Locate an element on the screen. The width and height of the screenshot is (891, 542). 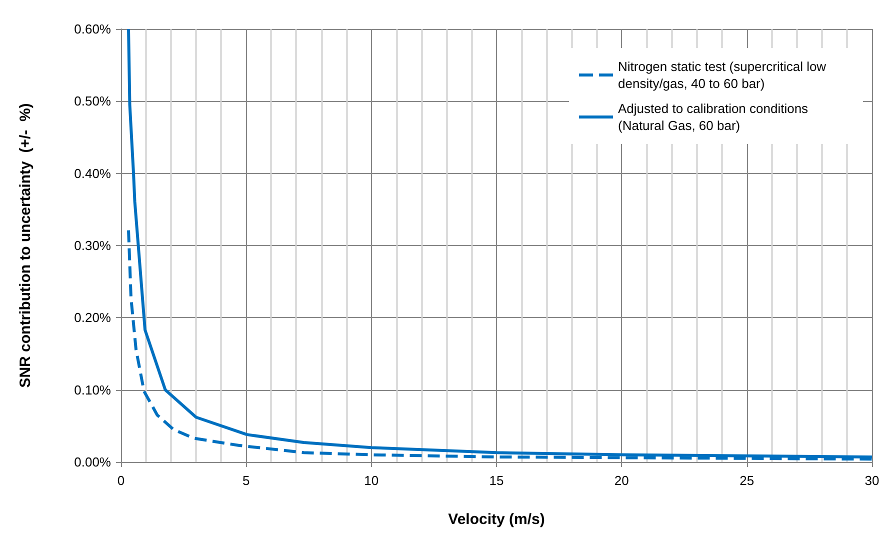
x-tick-label: 20 is located at coordinates (621, 480).